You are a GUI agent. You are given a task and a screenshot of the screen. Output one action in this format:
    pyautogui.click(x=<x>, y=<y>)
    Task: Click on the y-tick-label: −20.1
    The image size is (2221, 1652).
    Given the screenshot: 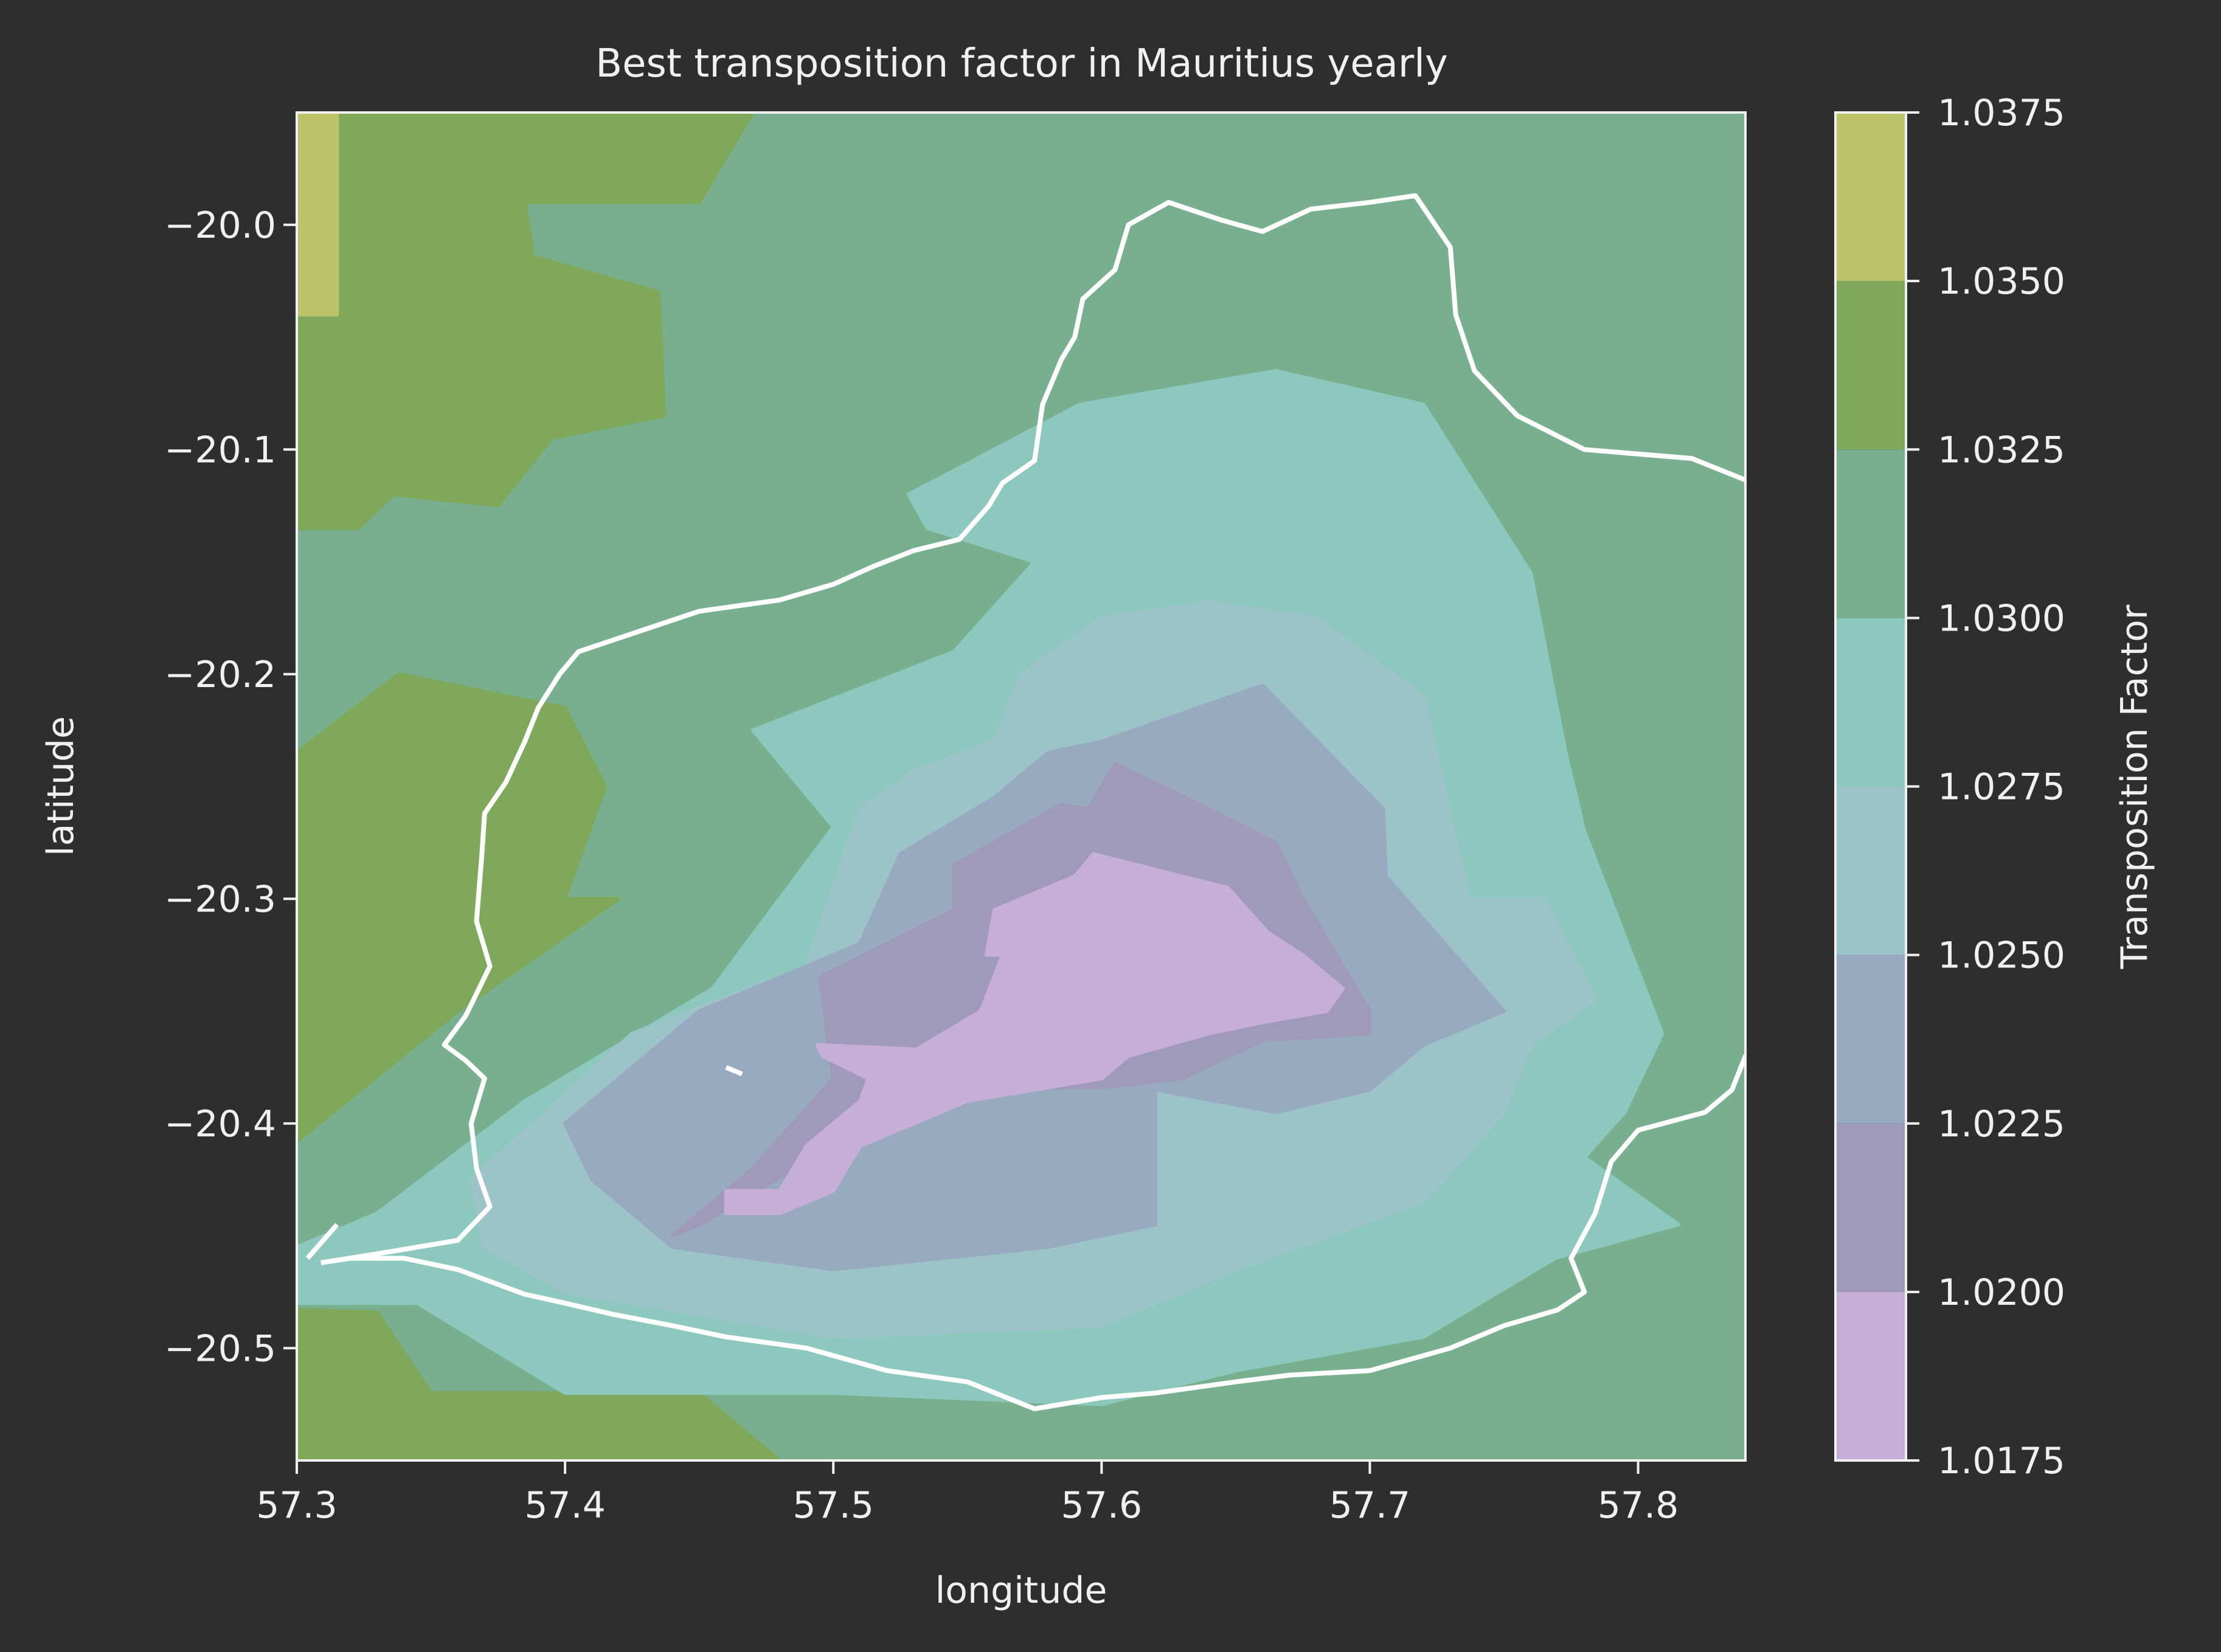 What is the action you would take?
    pyautogui.click(x=220, y=450)
    